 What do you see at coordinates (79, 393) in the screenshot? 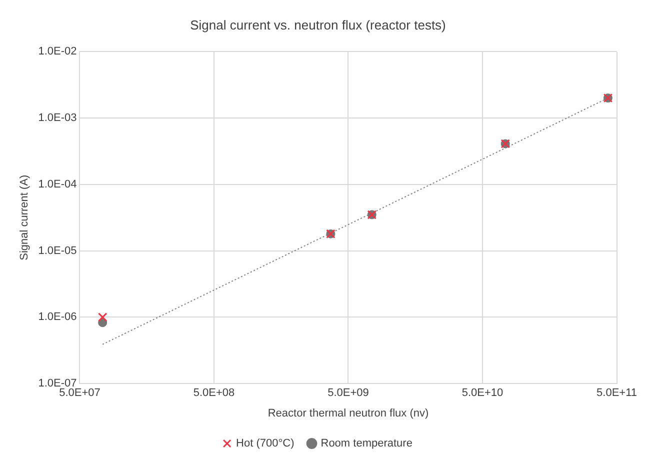
I see `x-tick-label: 5.0E+07` at bounding box center [79, 393].